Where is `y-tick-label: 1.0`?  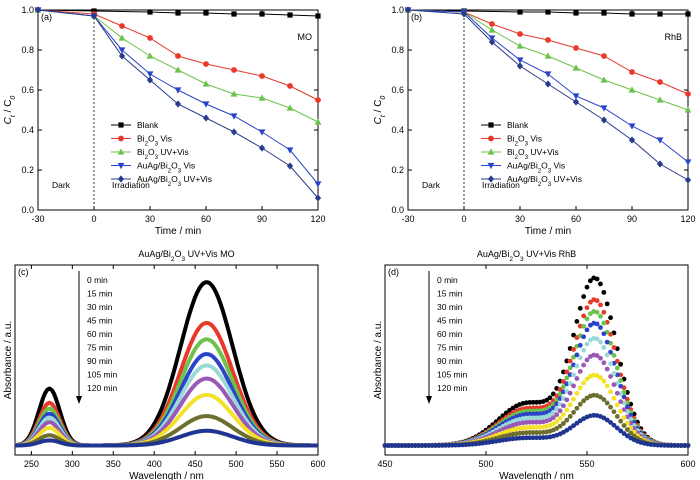
y-tick-label: 1.0 is located at coordinates (397, 10).